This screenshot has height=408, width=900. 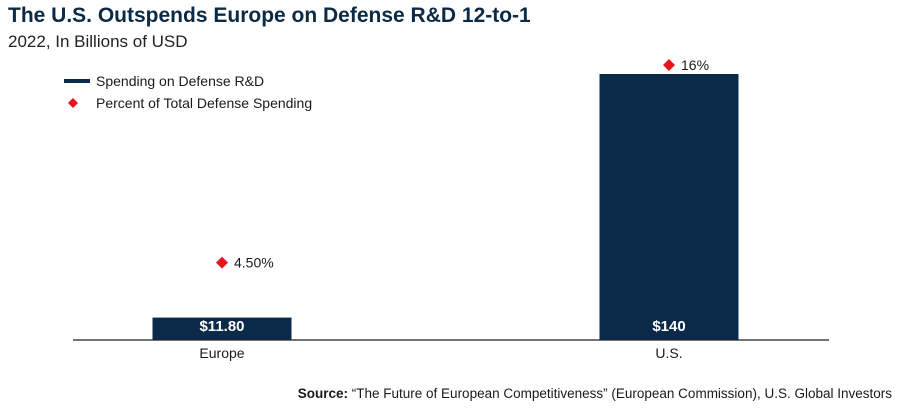 I want to click on bar-value-label-u-s: $140, so click(x=668, y=326).